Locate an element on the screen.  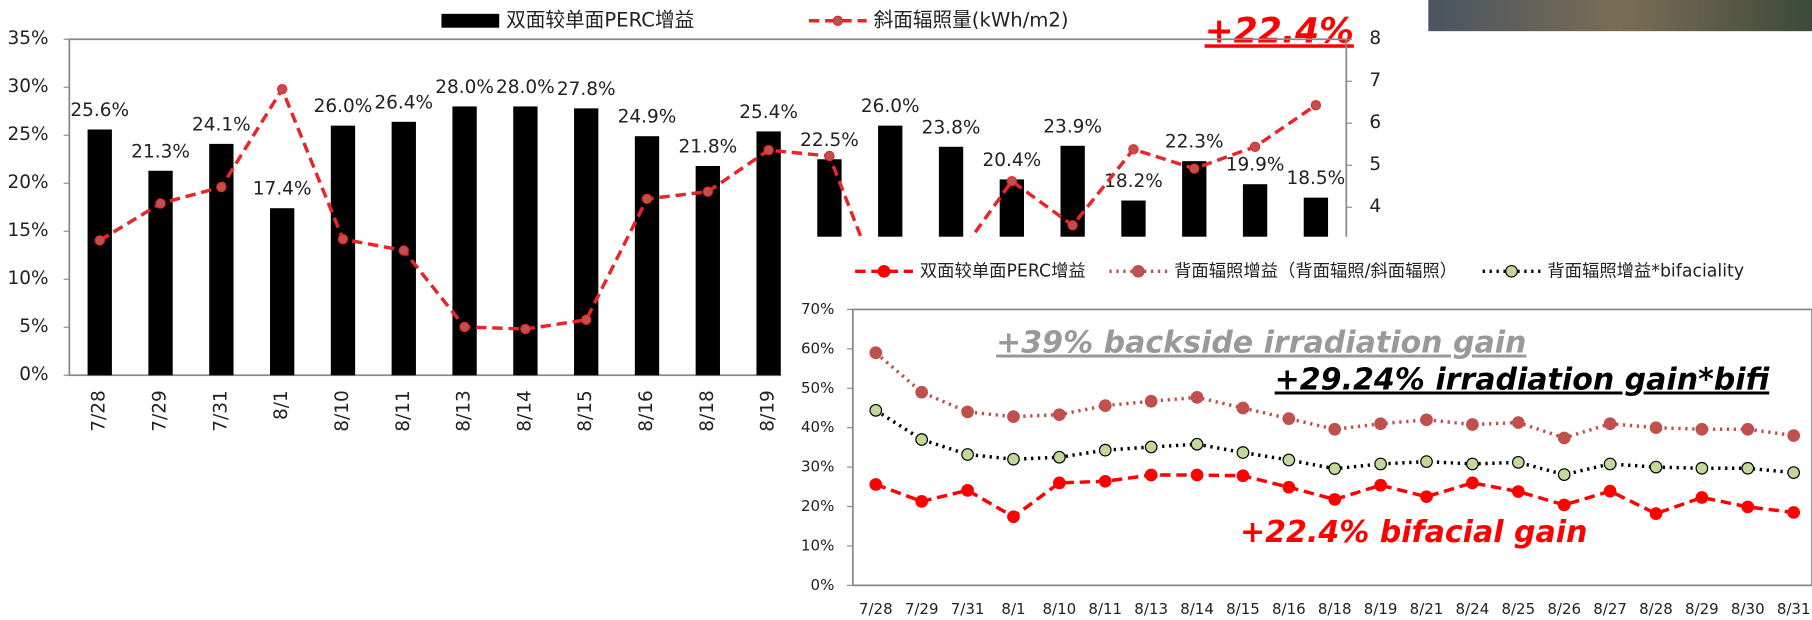
y2-tick-label: 7 is located at coordinates (1375, 80).